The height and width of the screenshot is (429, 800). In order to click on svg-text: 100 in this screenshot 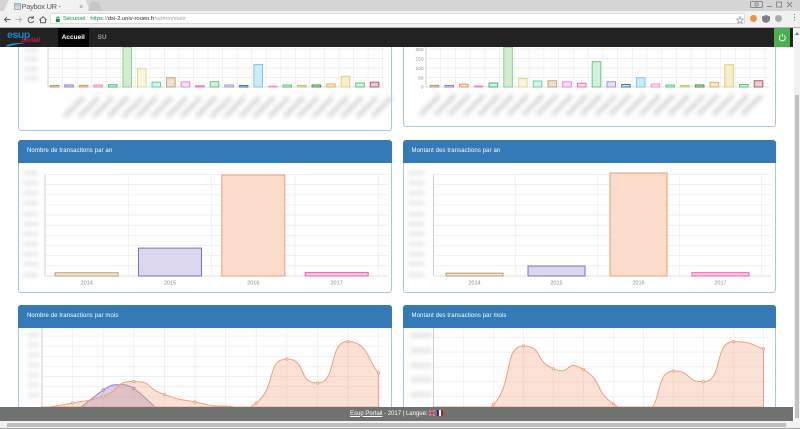, I will do `click(419, 69)`.